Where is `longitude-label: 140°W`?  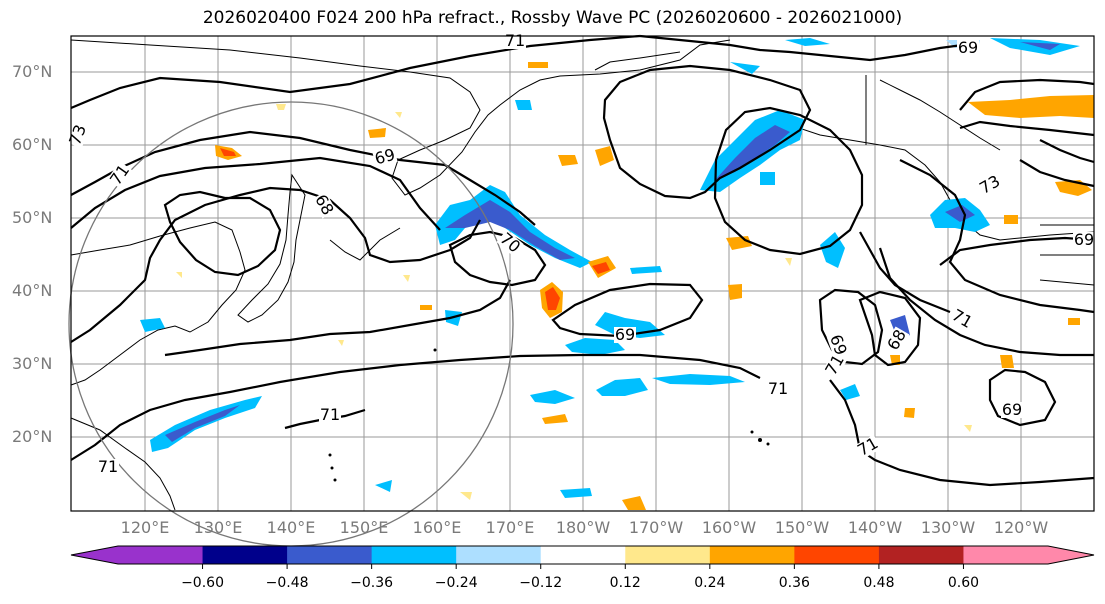 longitude-label: 140°W is located at coordinates (875, 527).